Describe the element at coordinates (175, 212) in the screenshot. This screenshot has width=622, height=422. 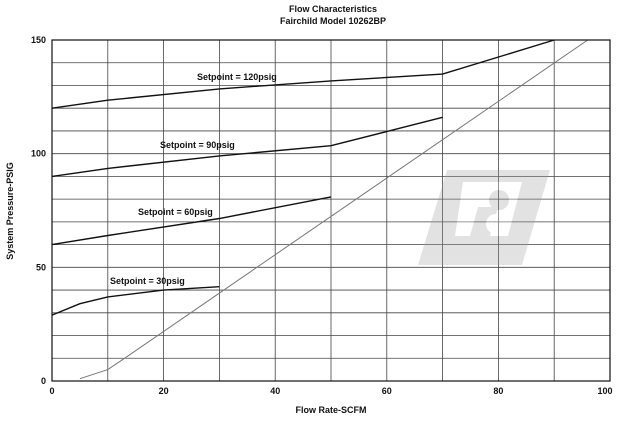
I see `series-label-60: Setpoint = 60psig` at that location.